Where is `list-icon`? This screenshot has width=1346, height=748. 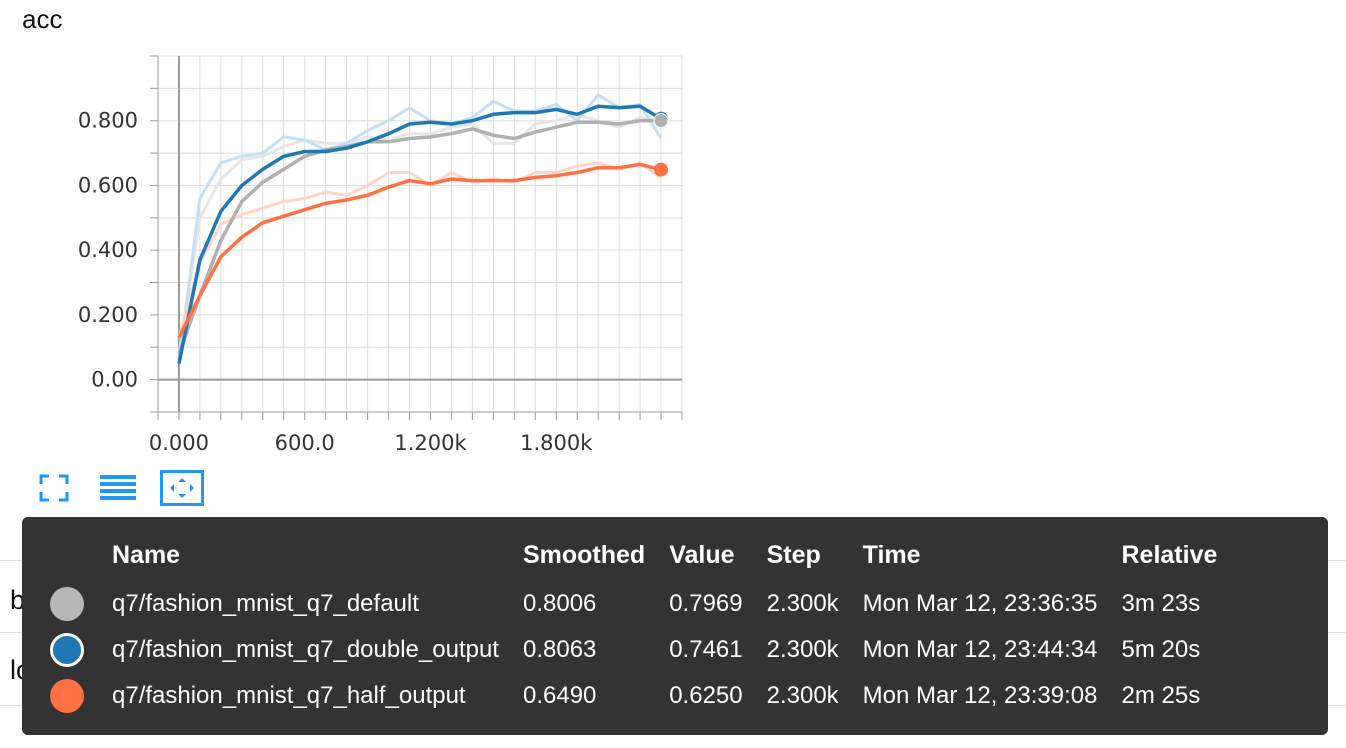
list-icon is located at coordinates (118, 487).